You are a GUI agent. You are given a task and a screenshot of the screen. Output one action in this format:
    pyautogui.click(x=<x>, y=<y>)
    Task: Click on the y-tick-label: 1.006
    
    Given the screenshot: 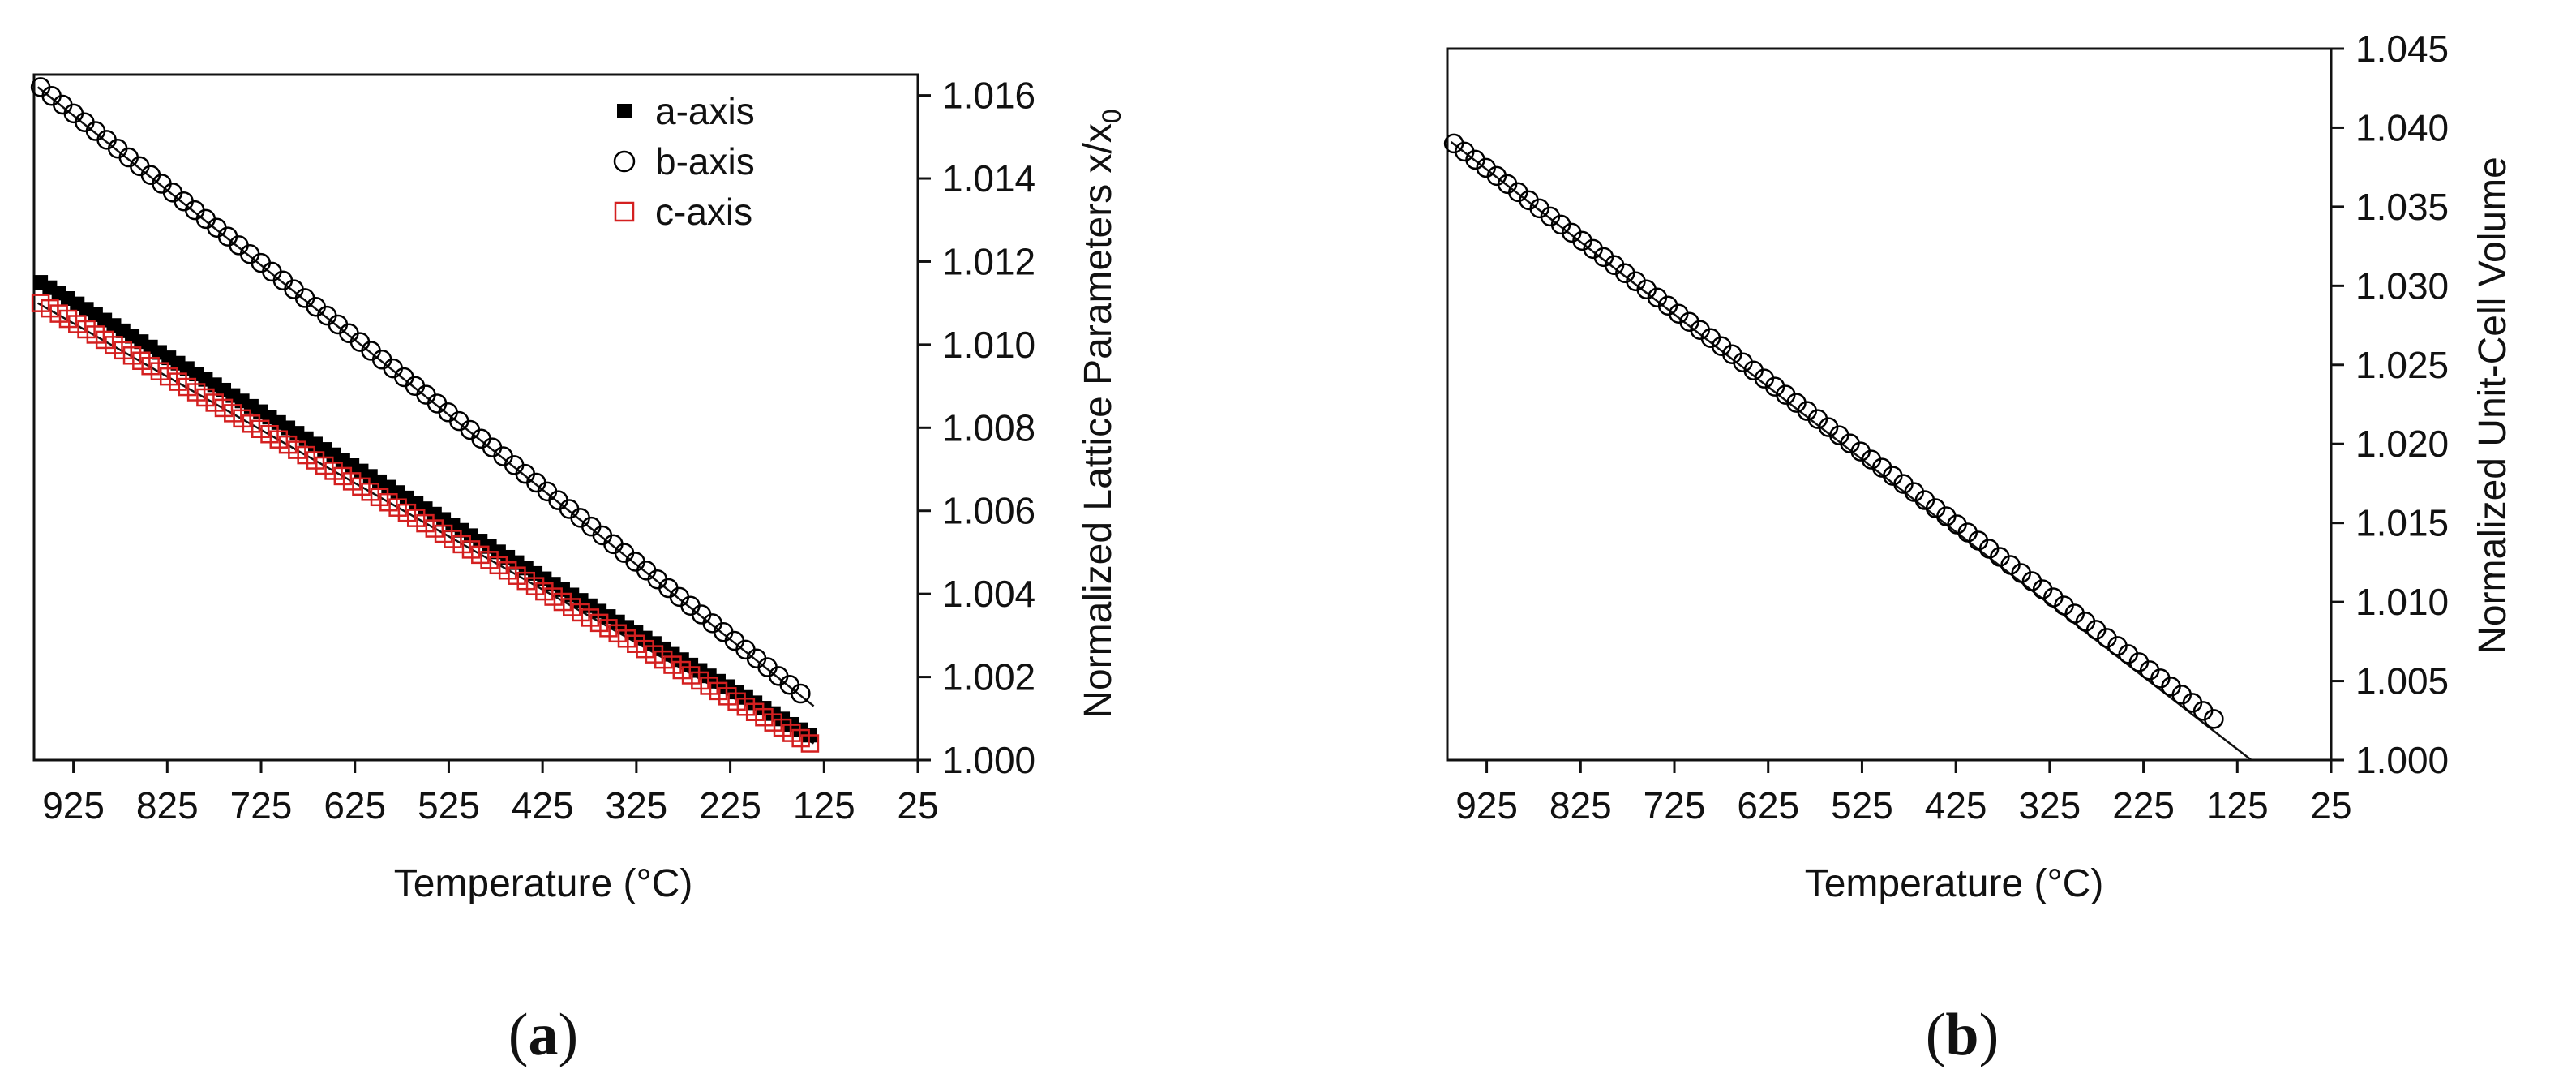 What is the action you would take?
    pyautogui.click(x=988, y=511)
    